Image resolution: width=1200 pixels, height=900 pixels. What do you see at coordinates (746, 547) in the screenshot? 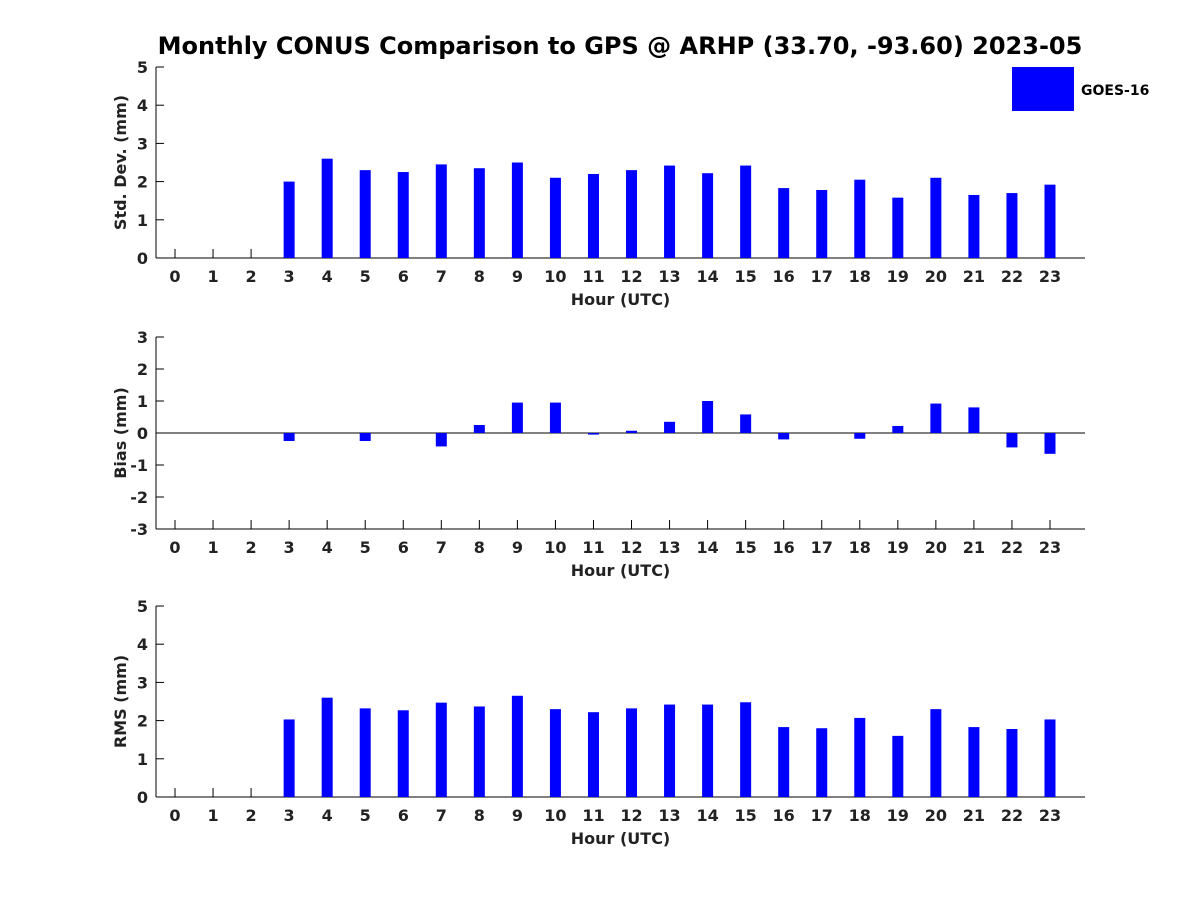
I see `x-tick-label: 15` at bounding box center [746, 547].